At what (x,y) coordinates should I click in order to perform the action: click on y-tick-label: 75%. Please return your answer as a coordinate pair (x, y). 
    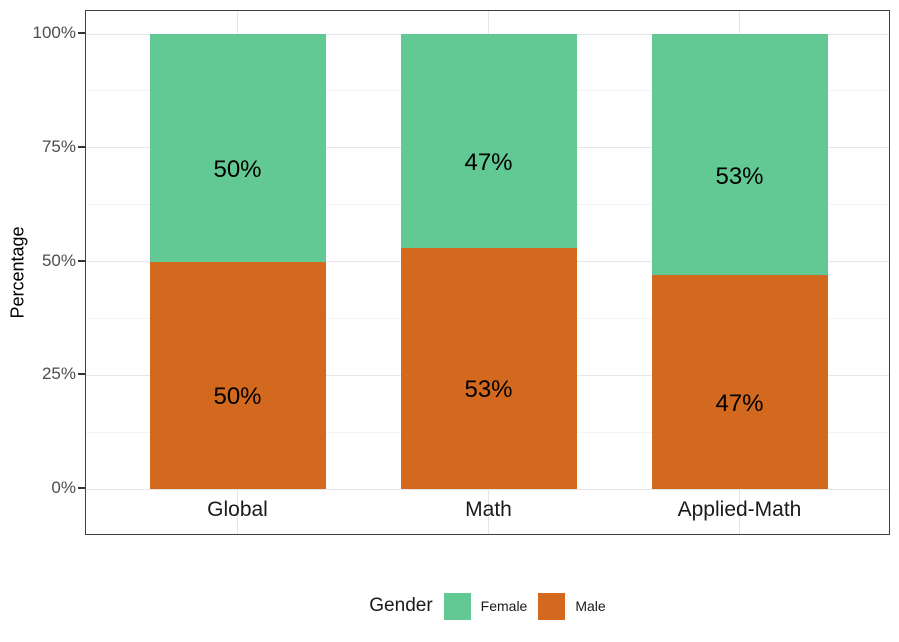
    Looking at the image, I should click on (58, 146).